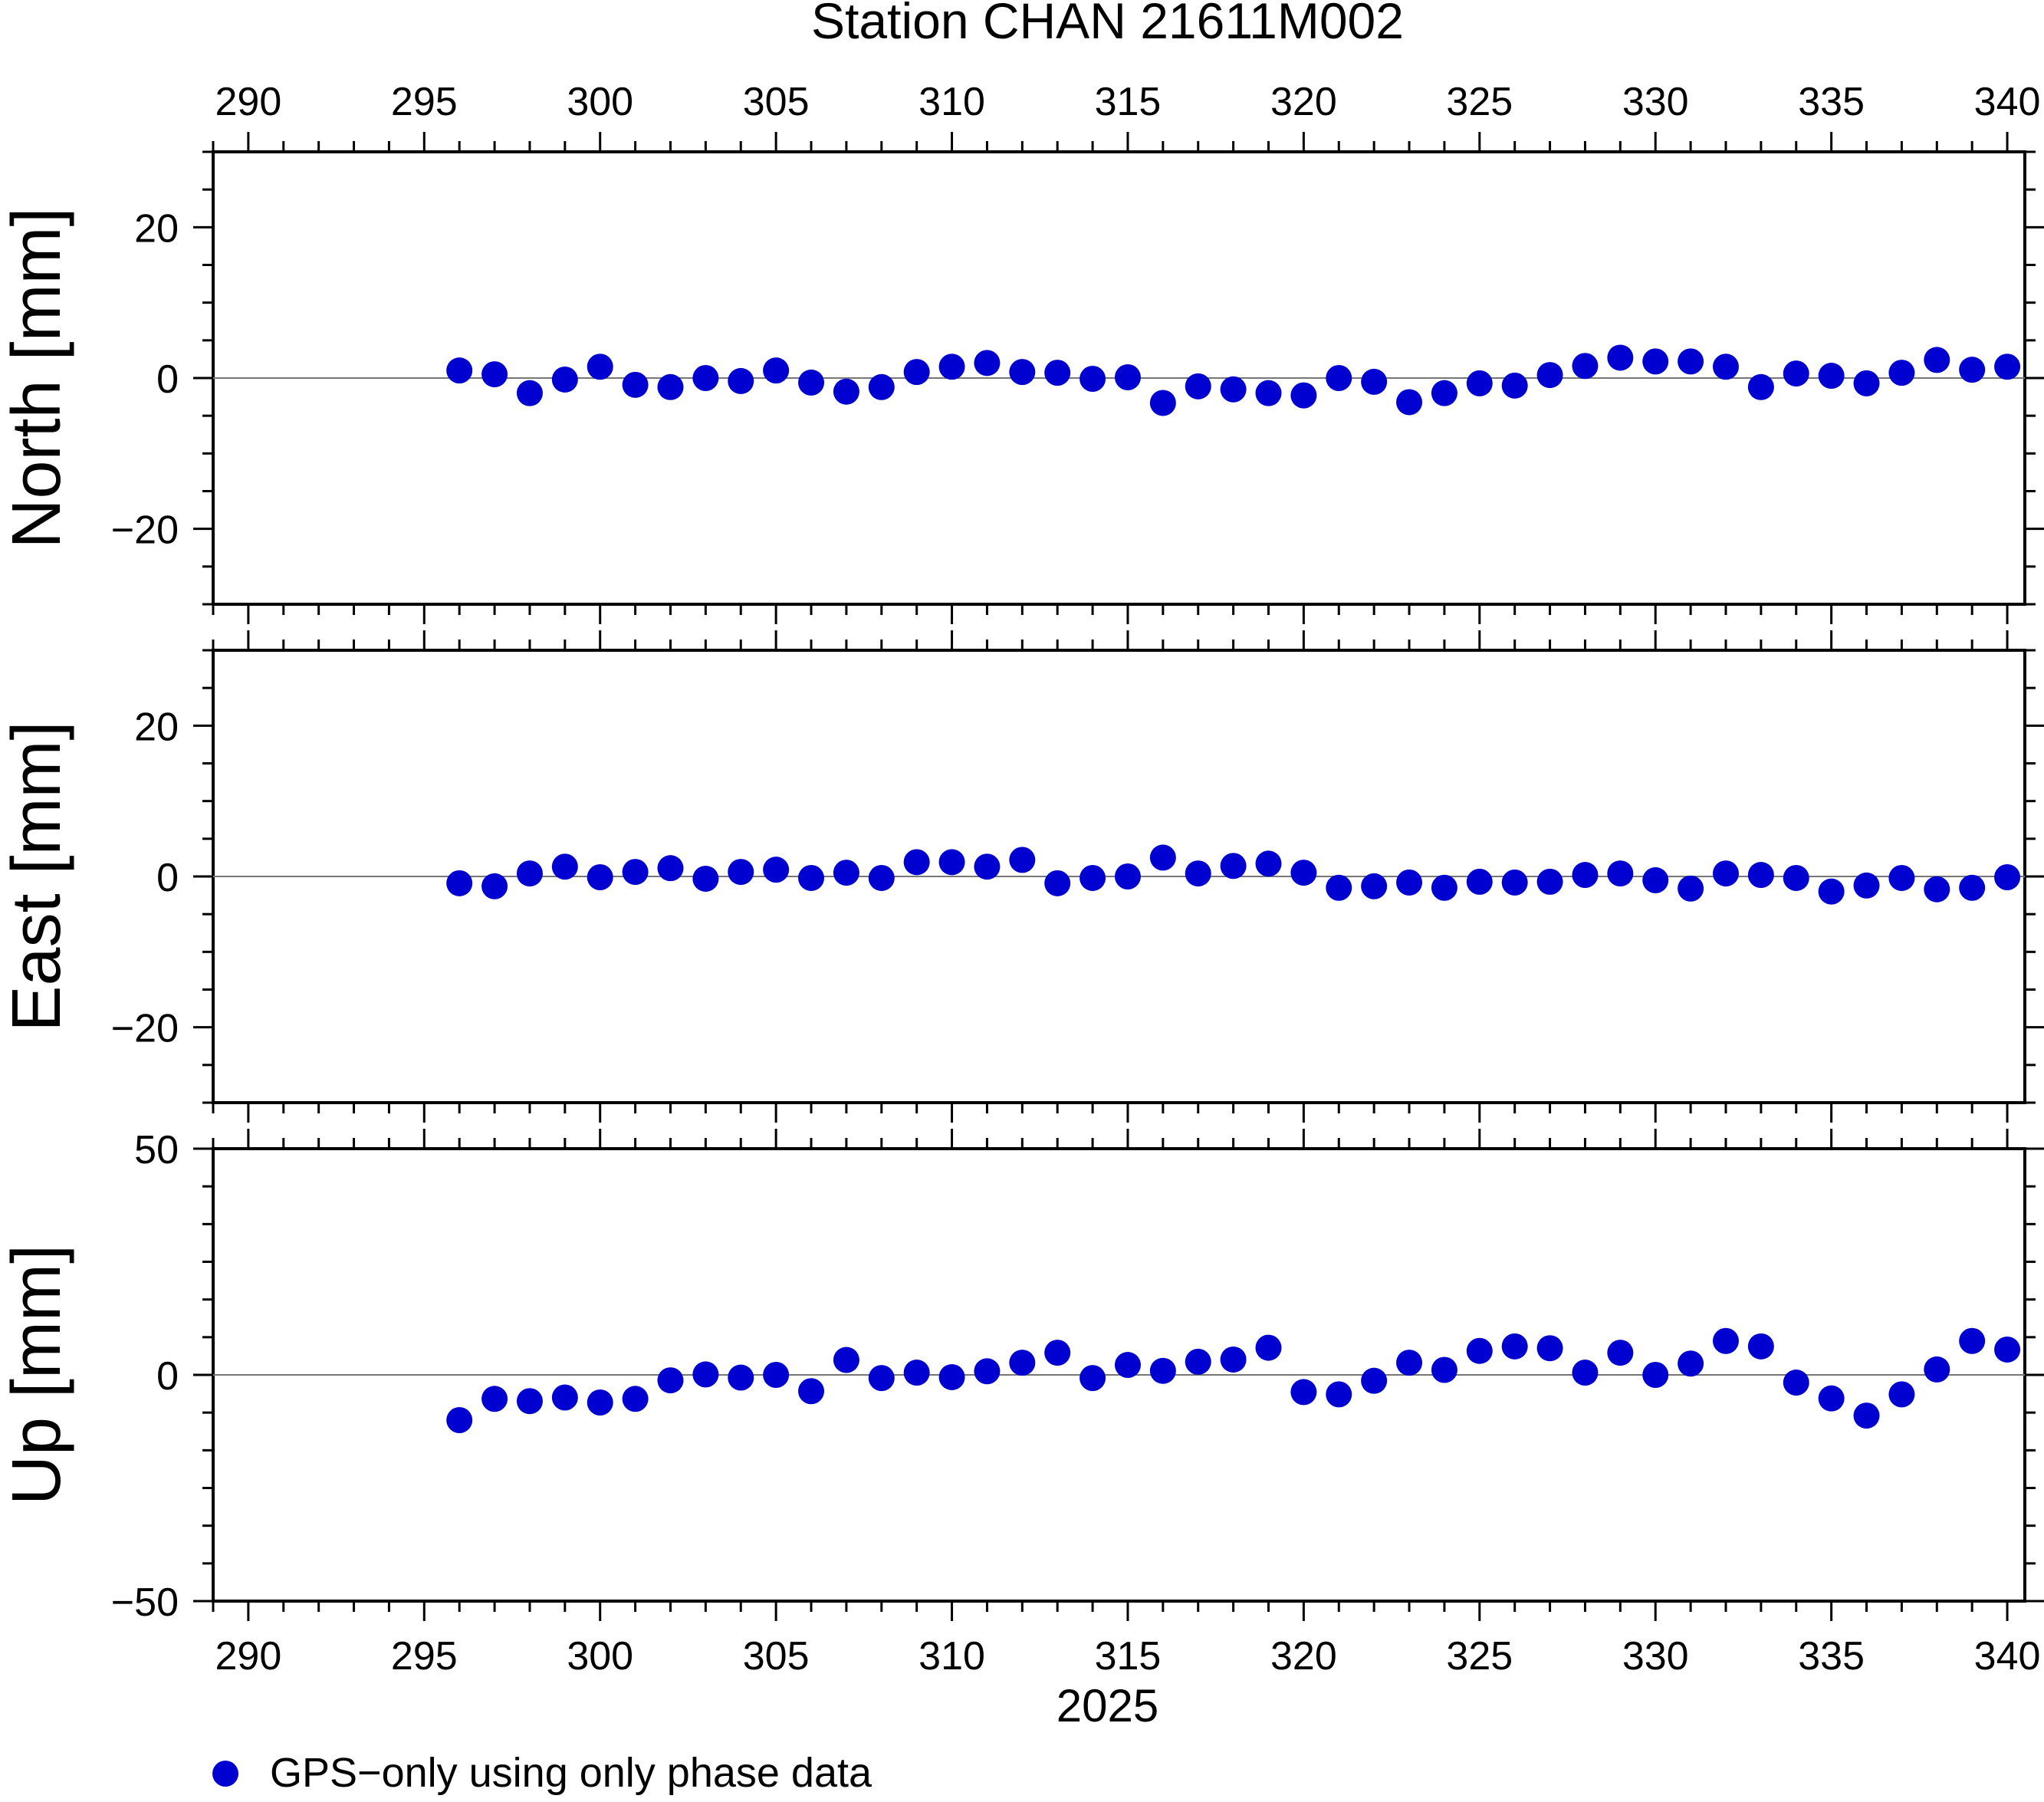 The image size is (2044, 1802). I want to click on legend-label: GPS−only using only phase data, so click(571, 1773).